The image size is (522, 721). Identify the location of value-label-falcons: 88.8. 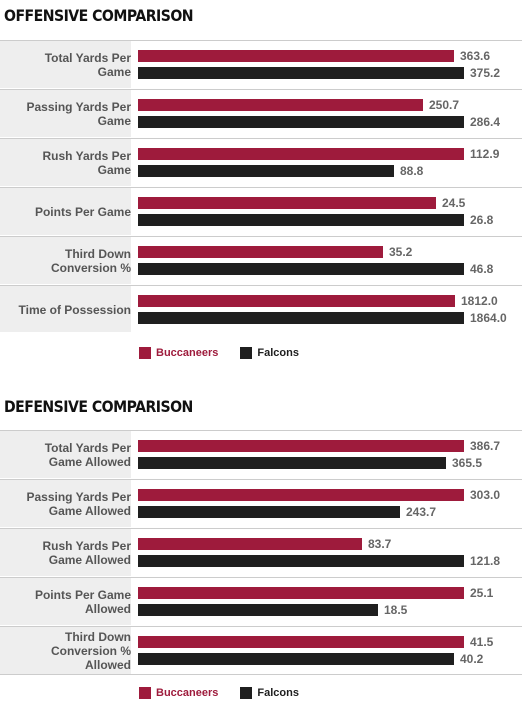
(412, 171).